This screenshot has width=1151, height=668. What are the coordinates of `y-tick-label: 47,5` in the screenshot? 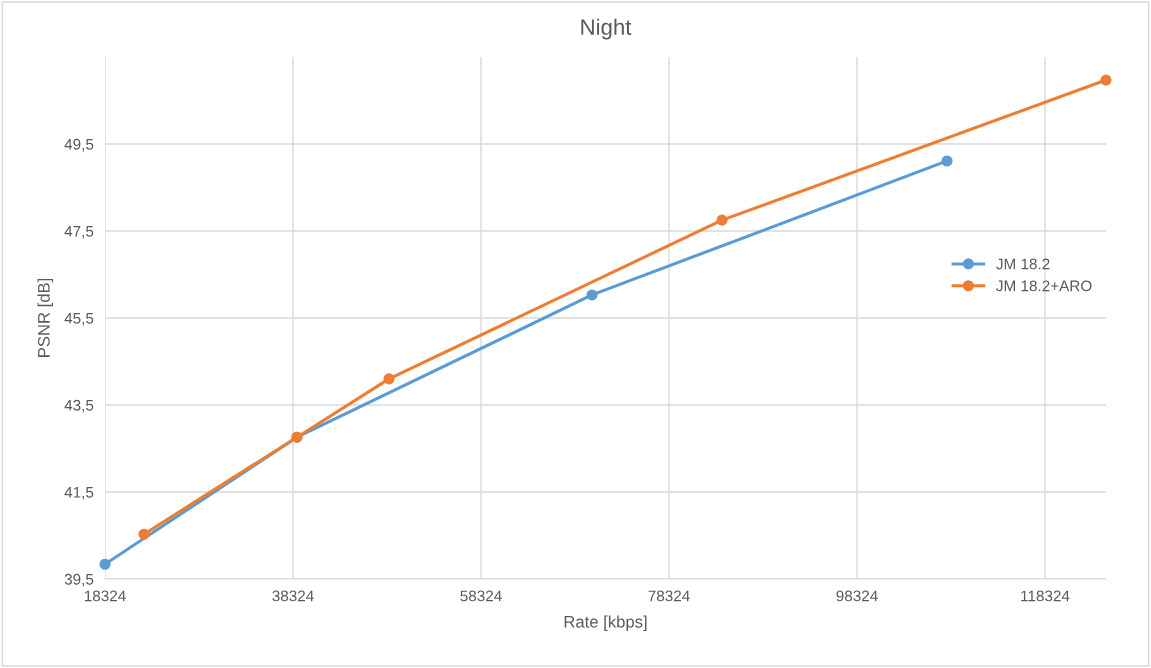 It's located at (79, 232).